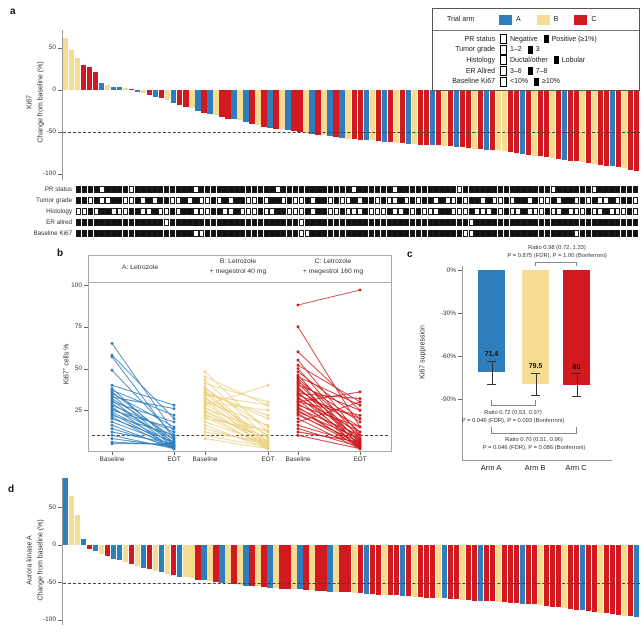 This screenshot has width=644, height=639. I want to click on ratio-text: Ratio 0.98 (0.72, 1.33), so click(557, 248).